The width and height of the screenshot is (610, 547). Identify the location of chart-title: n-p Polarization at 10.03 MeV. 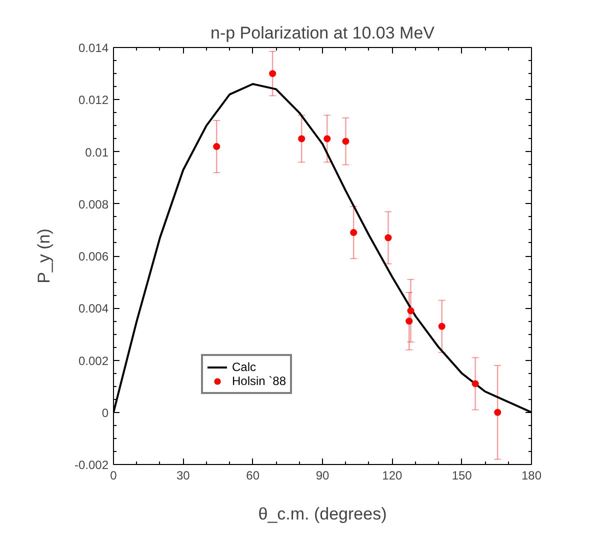
(323, 33).